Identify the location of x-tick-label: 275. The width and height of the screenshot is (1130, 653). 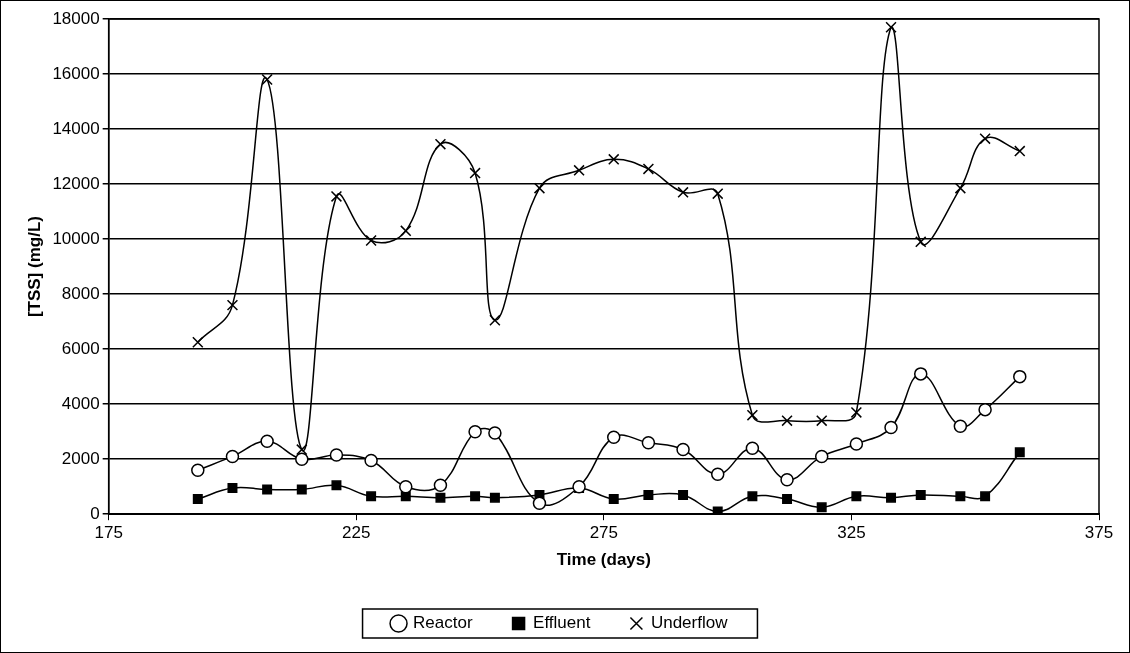
(604, 533).